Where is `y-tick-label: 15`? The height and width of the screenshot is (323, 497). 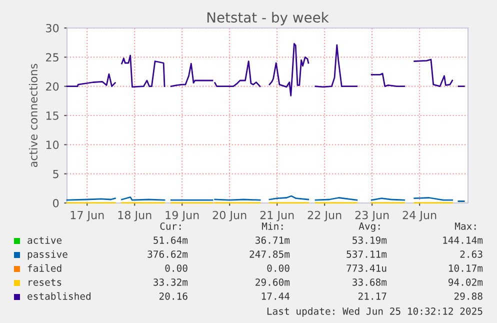
y-tick-label: 15 is located at coordinates (52, 116).